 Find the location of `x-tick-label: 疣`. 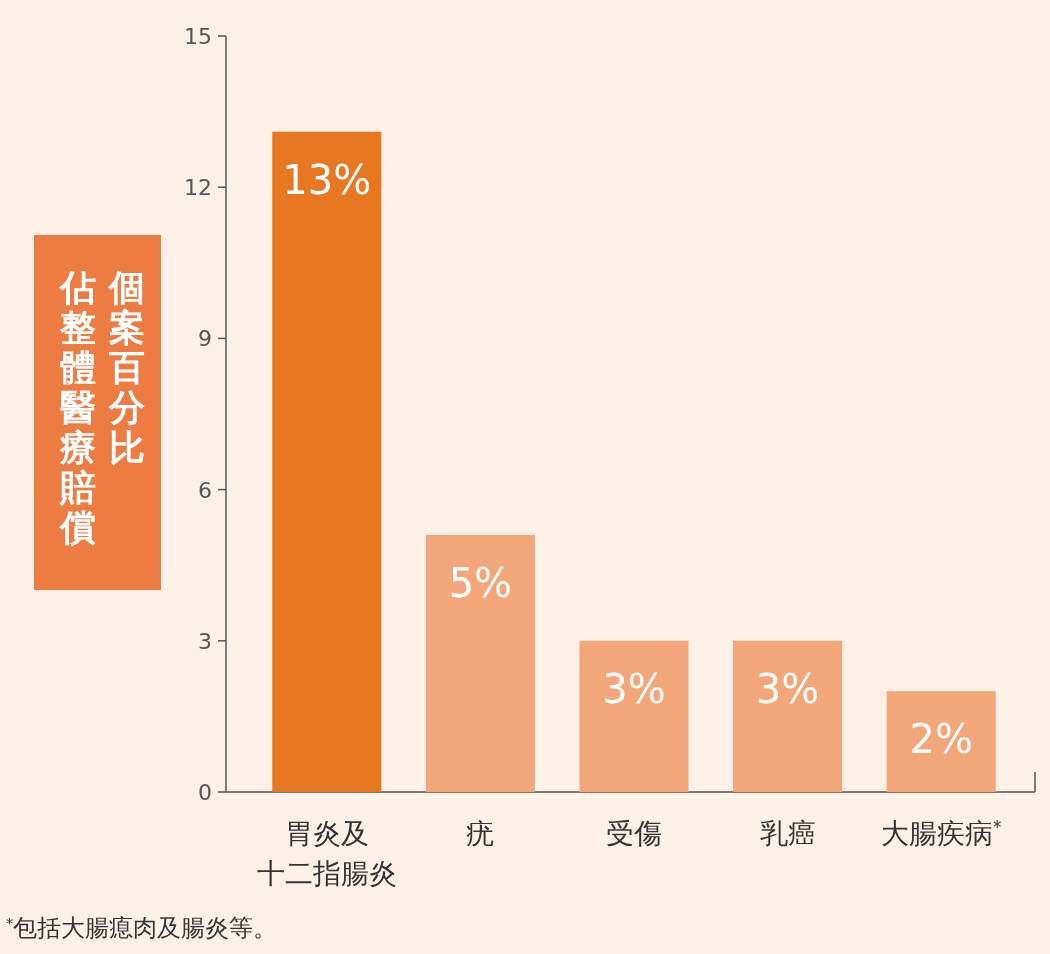

x-tick-label: 疣 is located at coordinates (480, 833).